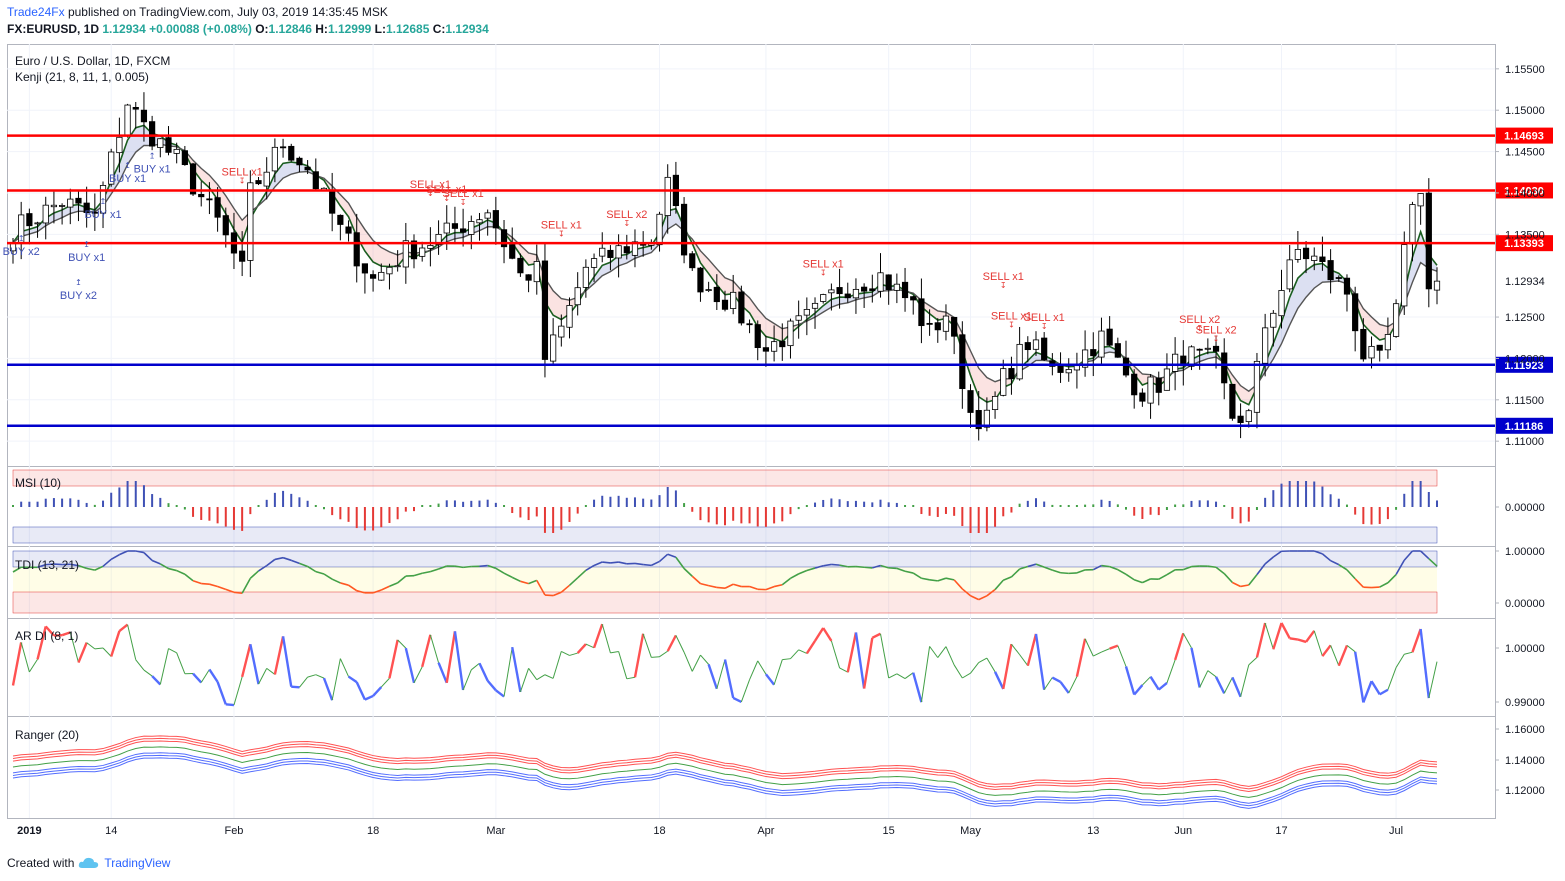 The image size is (1565, 881). What do you see at coordinates (724, 664) in the screenshot?
I see `ardi-pane` at bounding box center [724, 664].